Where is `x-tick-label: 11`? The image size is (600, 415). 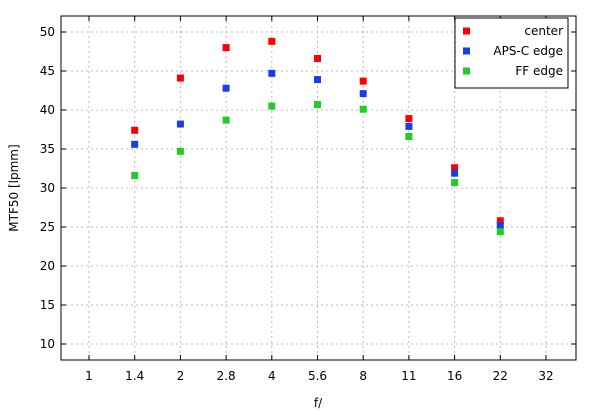
x-tick-label: 11 is located at coordinates (408, 376).